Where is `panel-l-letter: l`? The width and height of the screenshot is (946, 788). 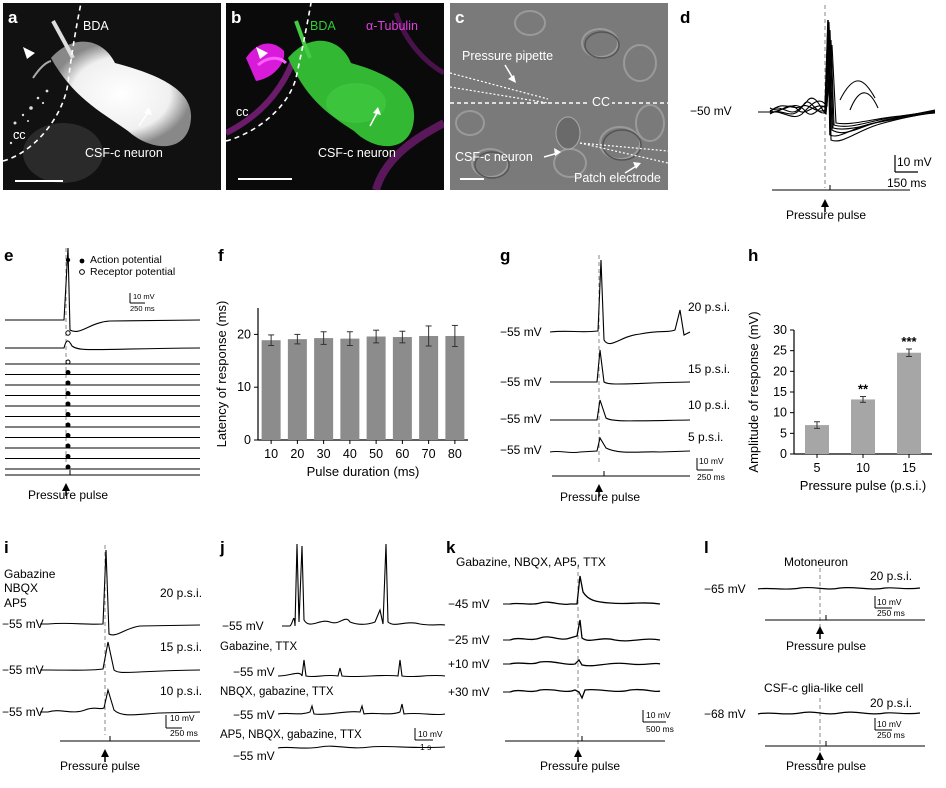 panel-l-letter: l is located at coordinates (706, 547).